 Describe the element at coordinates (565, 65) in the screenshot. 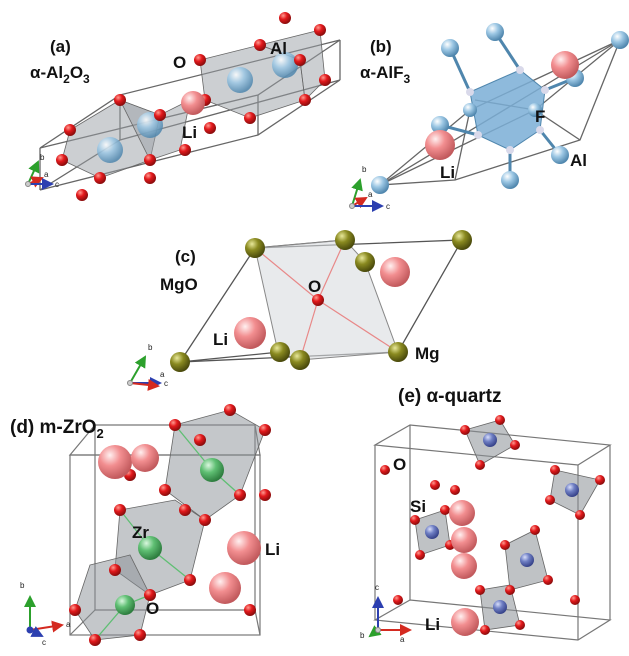

I see `li-atom-b-upper` at that location.